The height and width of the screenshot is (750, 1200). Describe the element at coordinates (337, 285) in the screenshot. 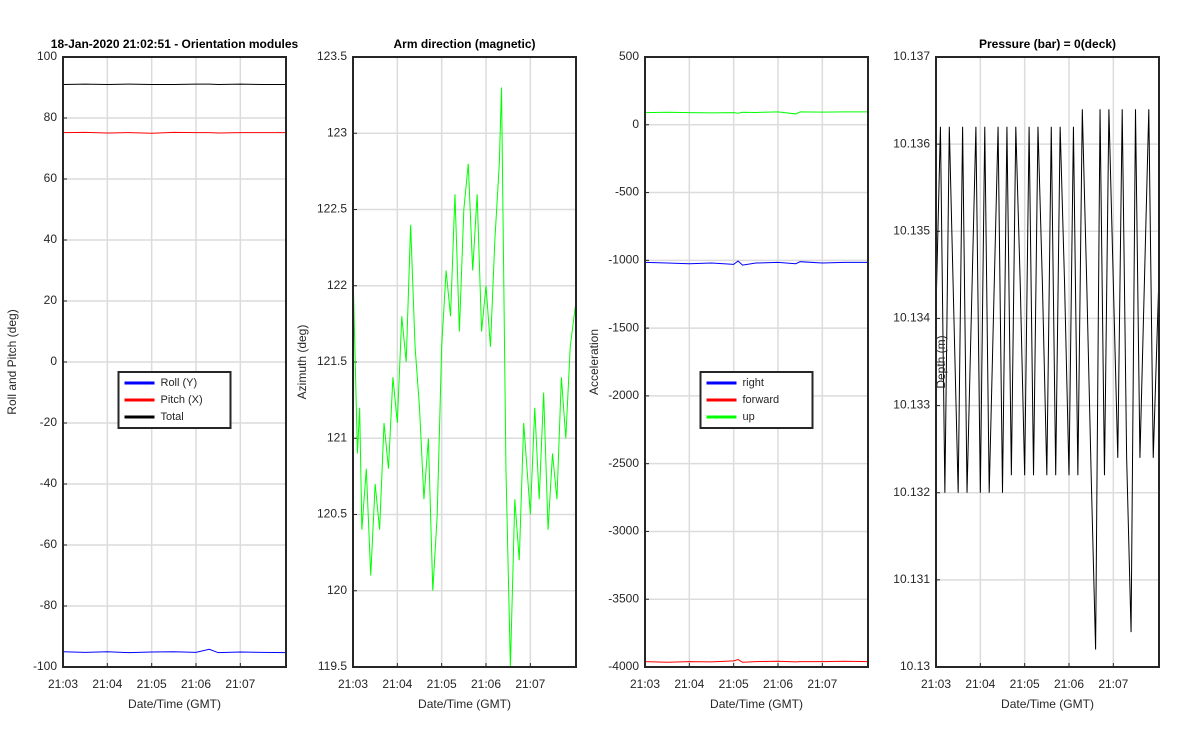

I see `y-tick-label: 122` at that location.